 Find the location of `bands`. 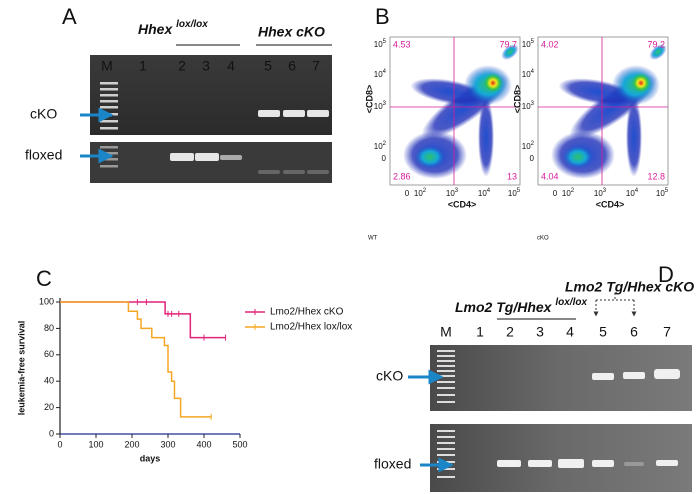

bands is located at coordinates (249, 142).